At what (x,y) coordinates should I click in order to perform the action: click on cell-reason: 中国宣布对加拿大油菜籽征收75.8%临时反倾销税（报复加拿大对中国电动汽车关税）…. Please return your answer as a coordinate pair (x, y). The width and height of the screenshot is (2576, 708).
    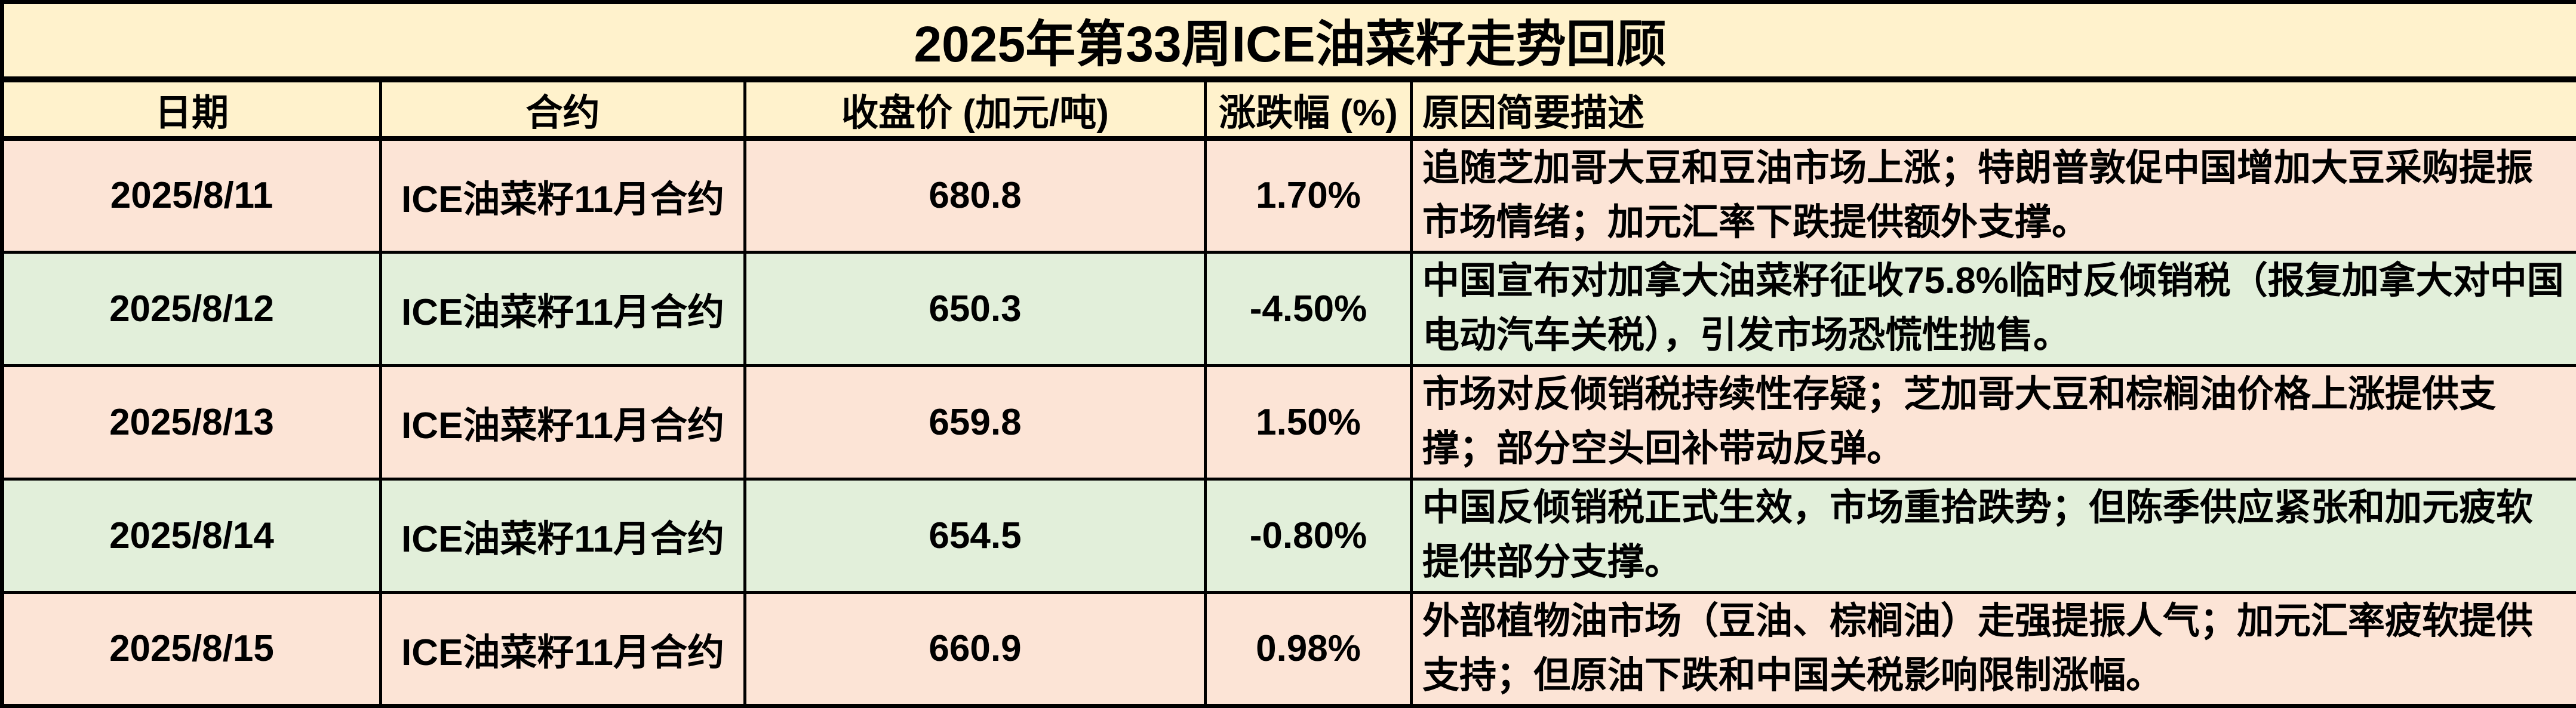
    Looking at the image, I should click on (1994, 308).